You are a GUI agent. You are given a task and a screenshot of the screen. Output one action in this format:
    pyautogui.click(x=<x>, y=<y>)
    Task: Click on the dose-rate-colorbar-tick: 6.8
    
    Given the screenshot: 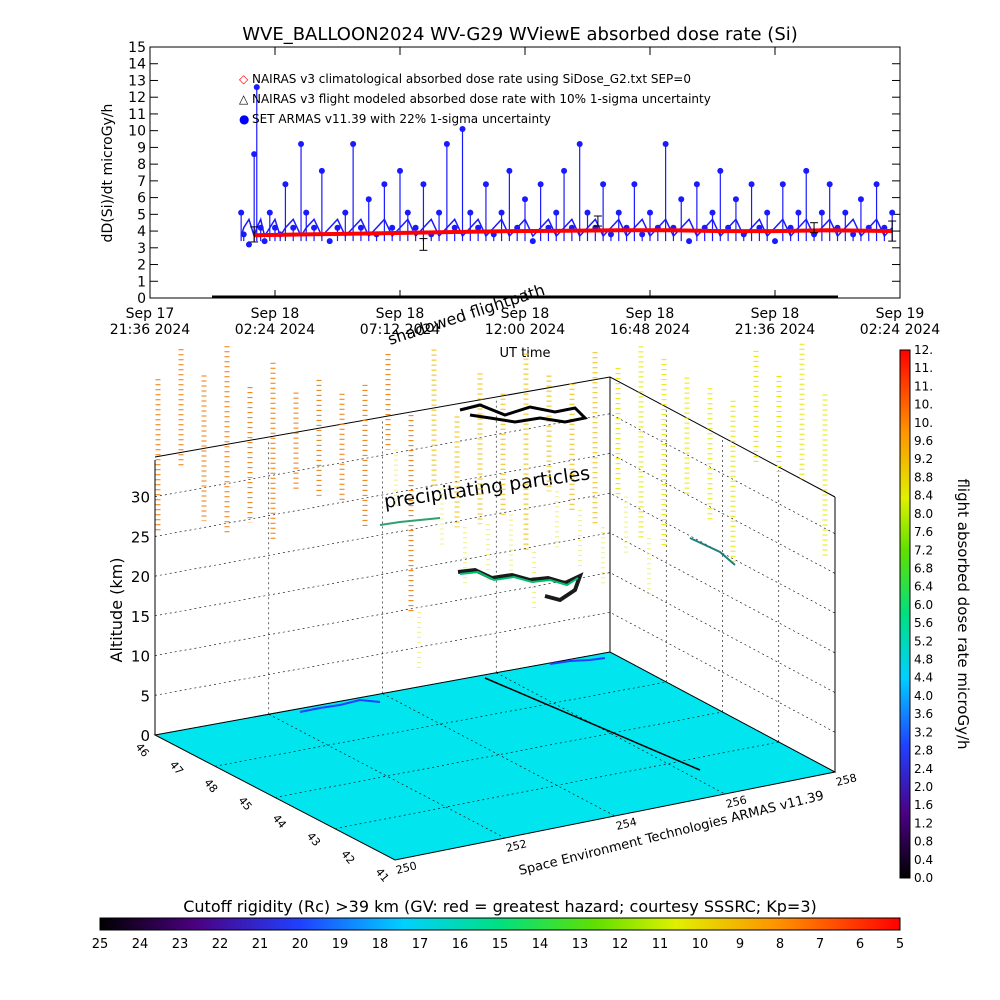 What is the action you would take?
    pyautogui.click(x=923, y=568)
    